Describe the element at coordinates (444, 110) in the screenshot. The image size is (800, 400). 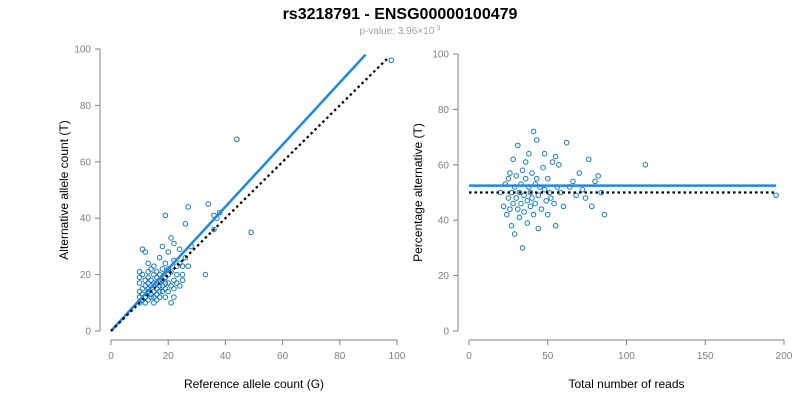
I see `right-y-tick-label: 80` at that location.